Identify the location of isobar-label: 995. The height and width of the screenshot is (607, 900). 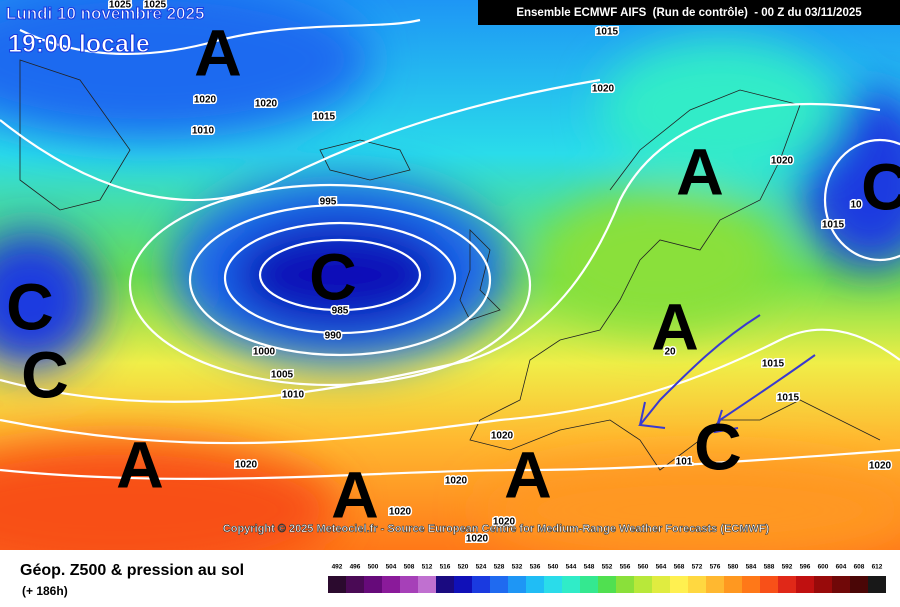
(328, 202).